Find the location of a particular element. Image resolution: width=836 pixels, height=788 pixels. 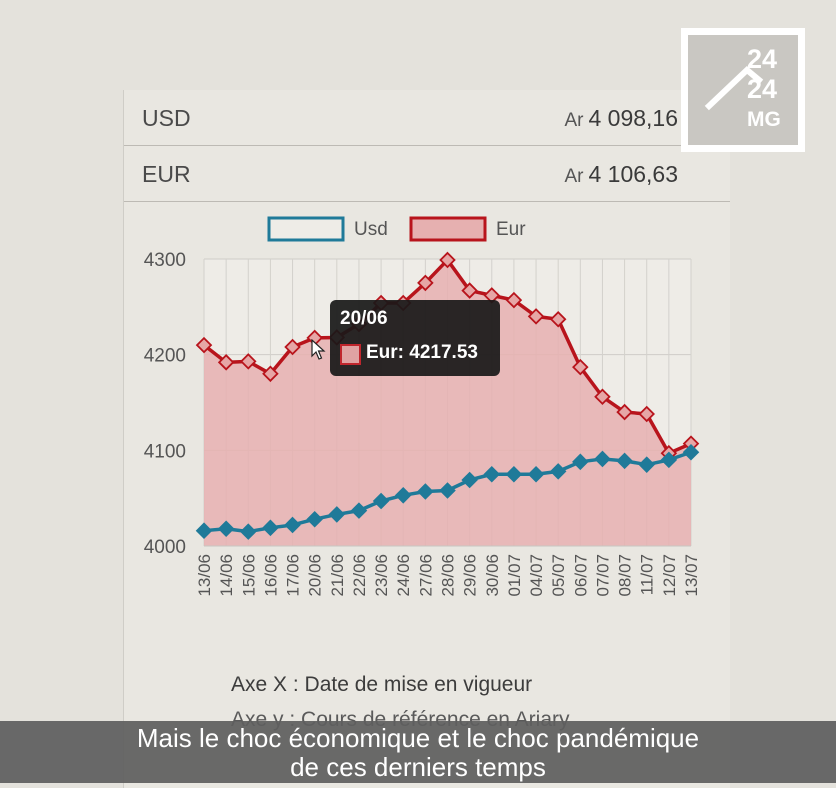

x-tick-label: 23/06 is located at coordinates (381, 575).